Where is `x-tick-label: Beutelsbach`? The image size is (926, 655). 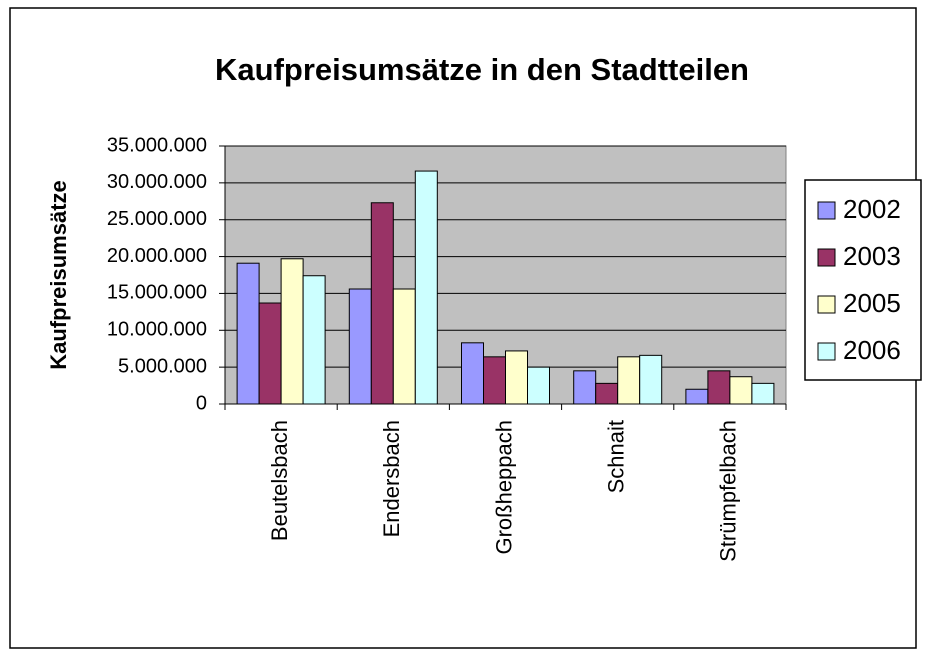
x-tick-label: Beutelsbach is located at coordinates (279, 480).